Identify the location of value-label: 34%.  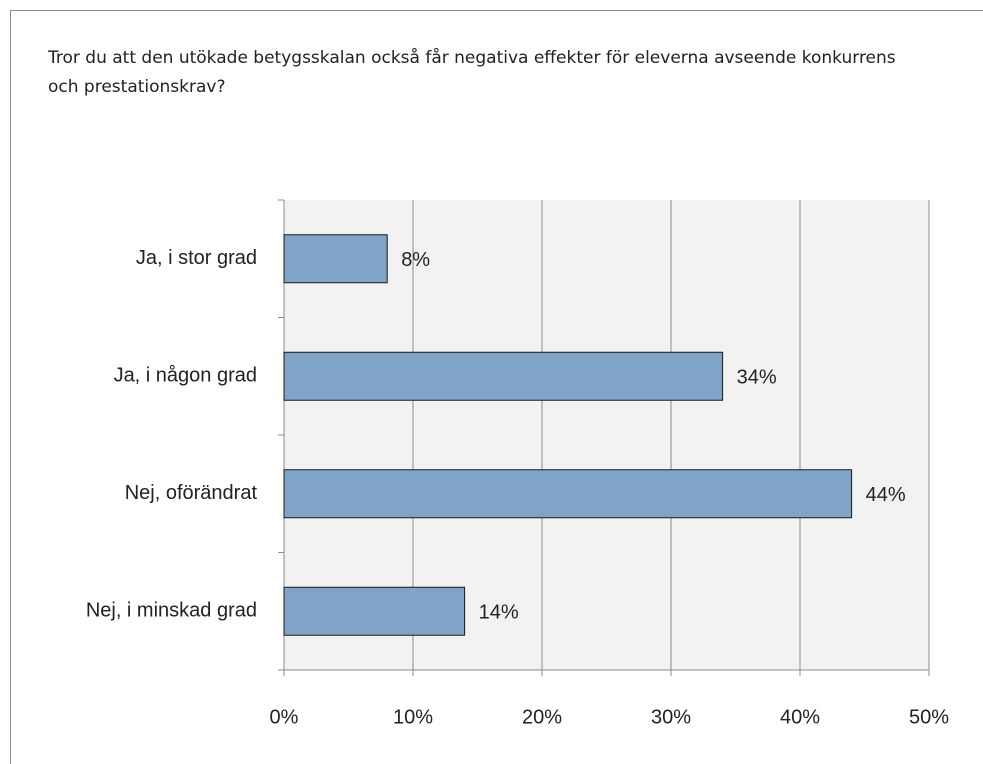
(757, 378).